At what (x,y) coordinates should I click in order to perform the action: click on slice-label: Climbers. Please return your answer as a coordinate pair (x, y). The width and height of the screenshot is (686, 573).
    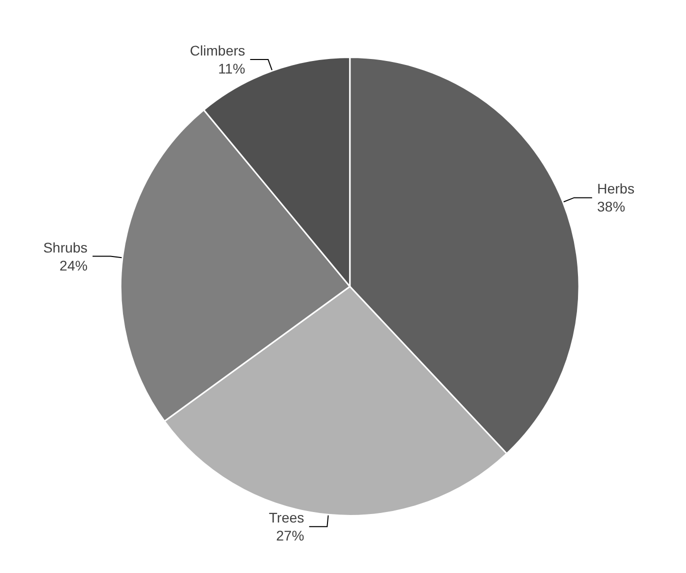
    Looking at the image, I should click on (218, 50).